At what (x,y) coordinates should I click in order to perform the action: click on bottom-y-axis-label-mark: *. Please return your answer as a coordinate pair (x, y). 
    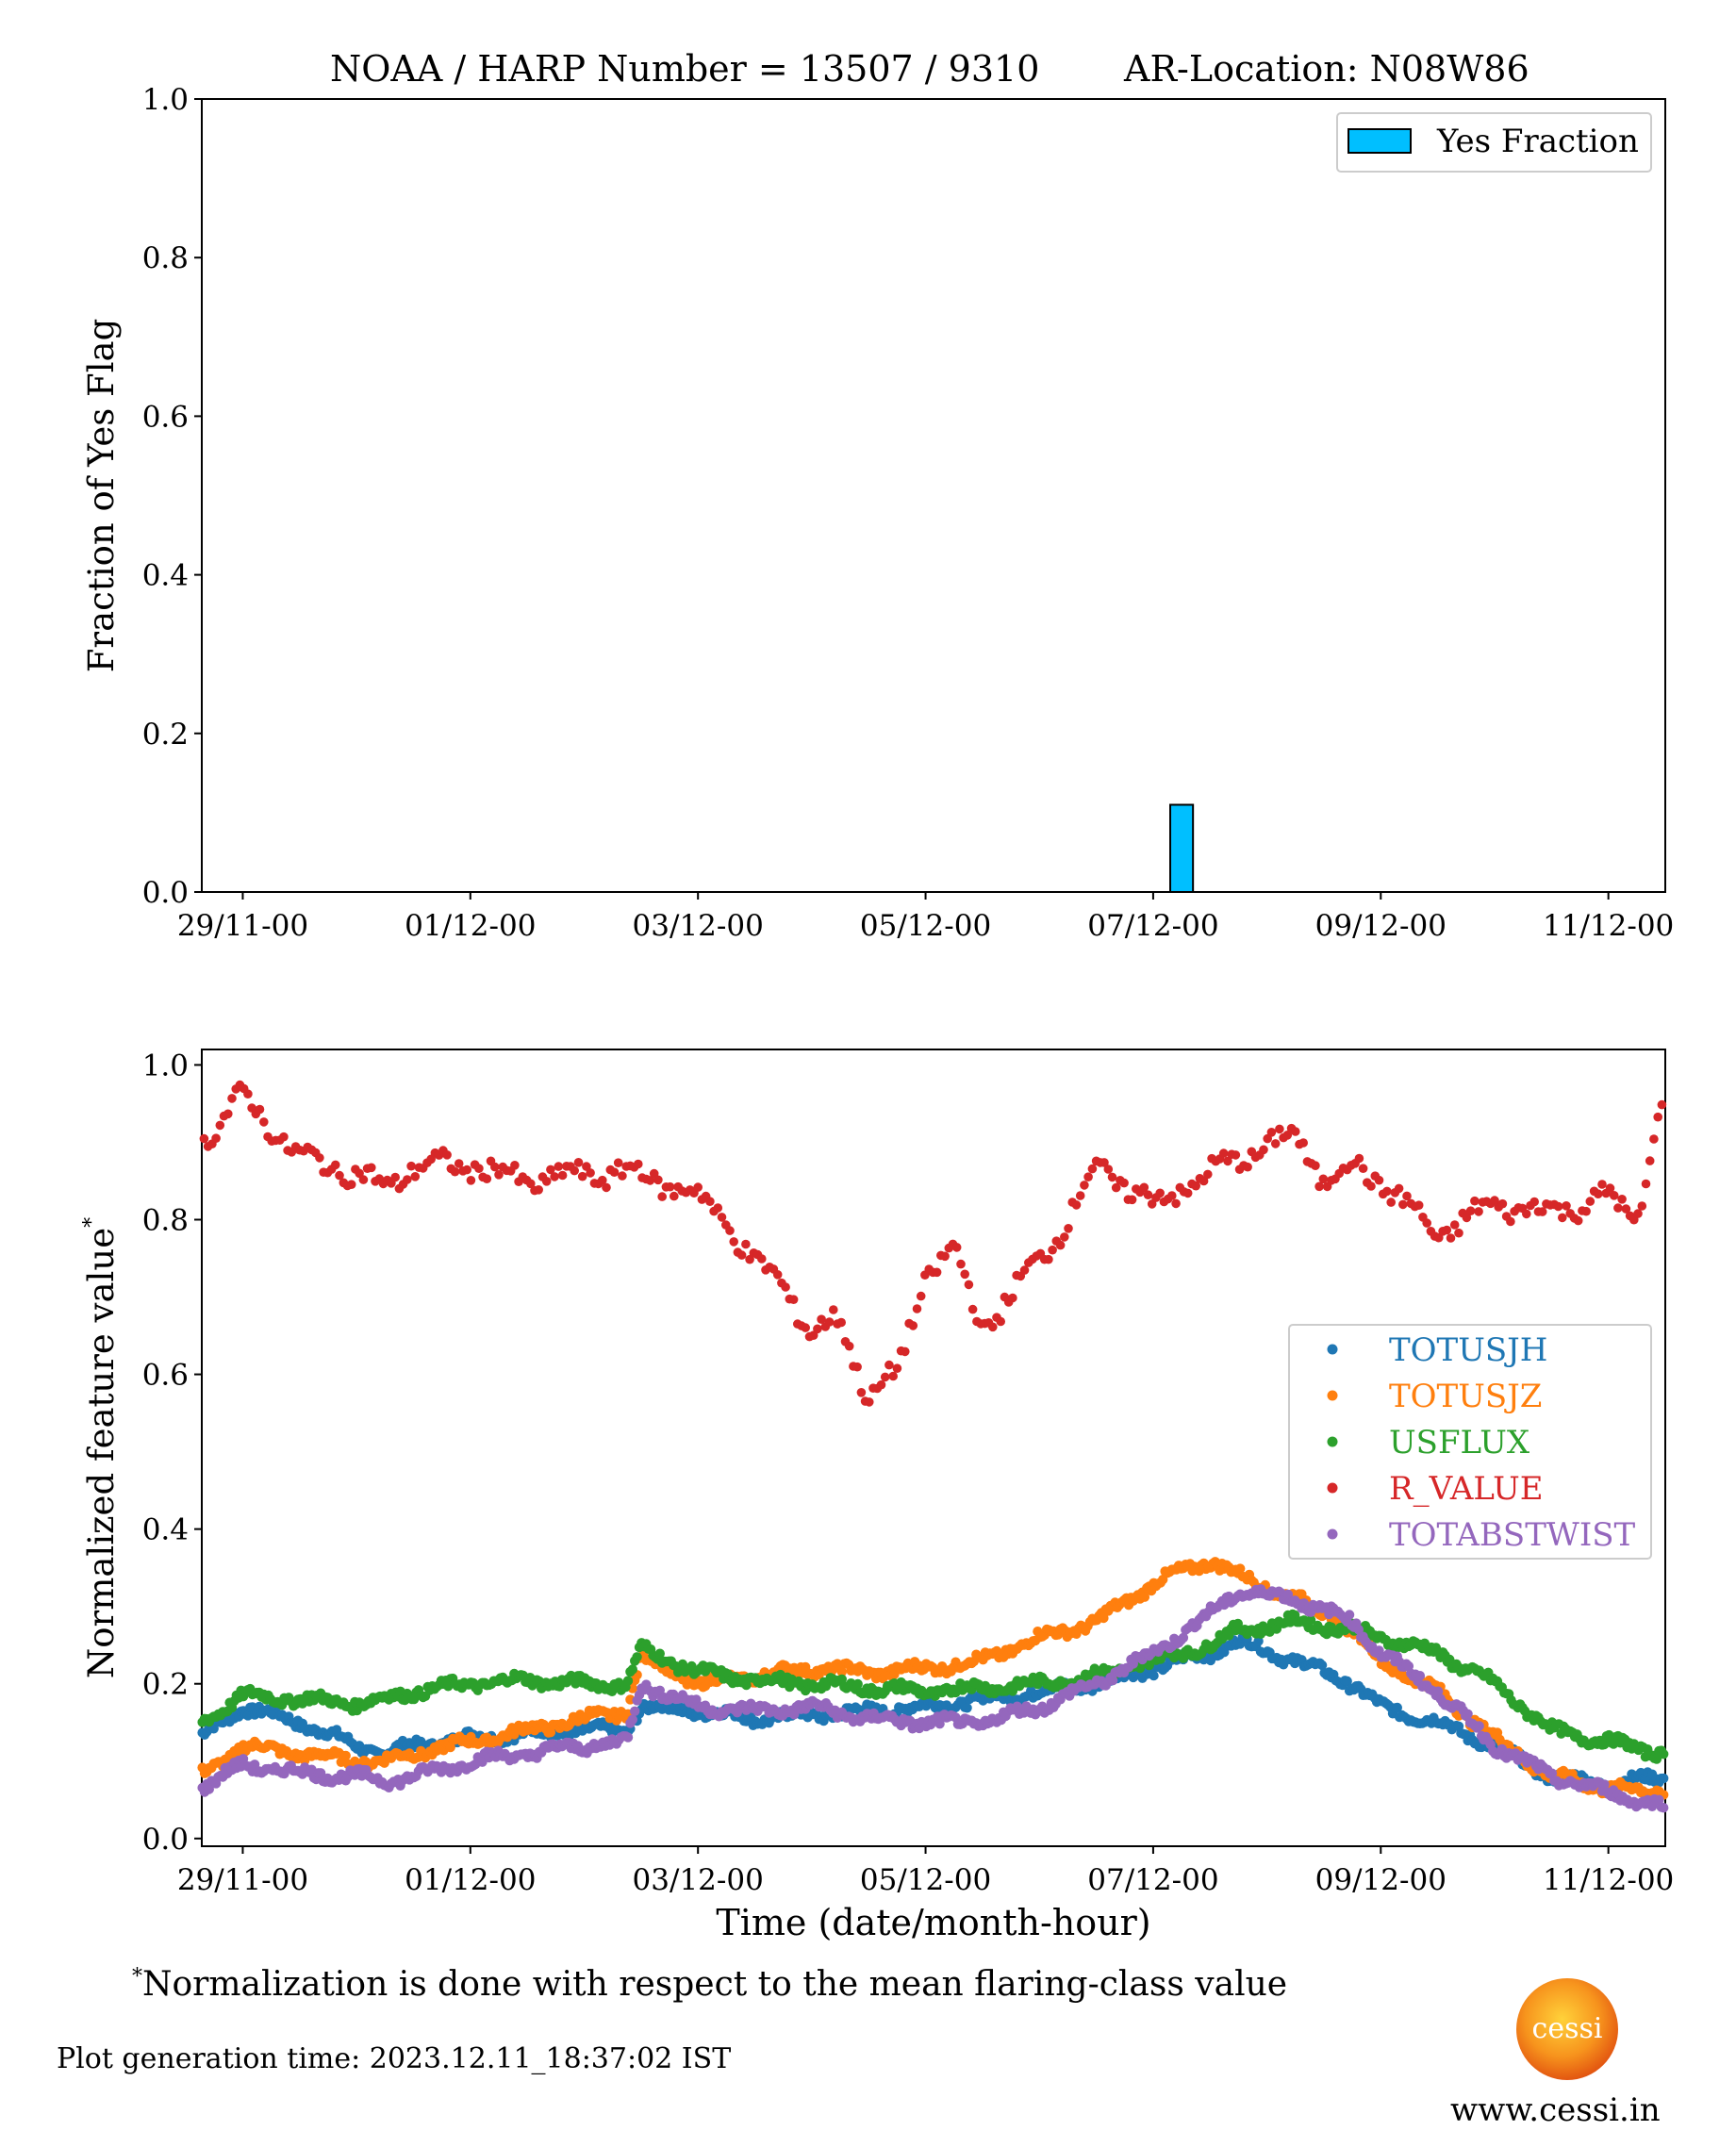
    Looking at the image, I should click on (92, 1223).